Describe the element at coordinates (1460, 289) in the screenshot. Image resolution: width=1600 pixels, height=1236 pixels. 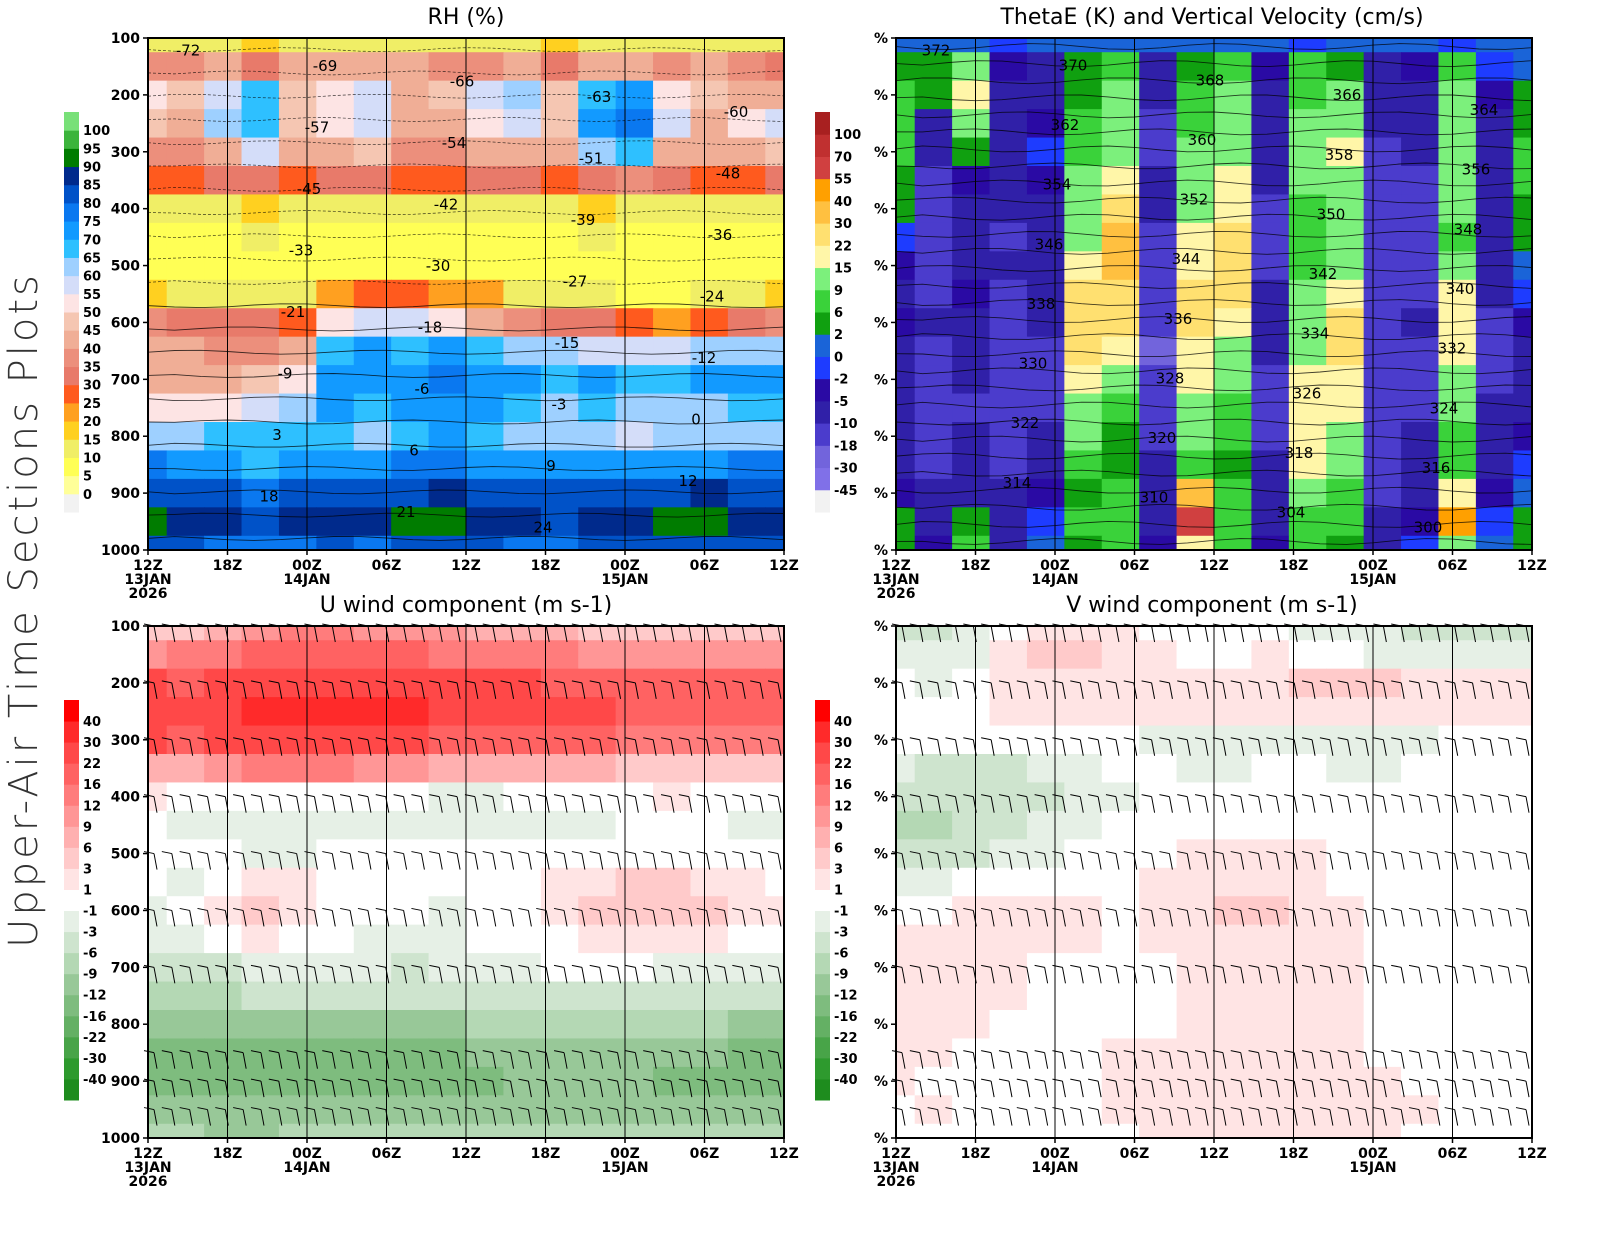
I see `contour-label: 340` at that location.